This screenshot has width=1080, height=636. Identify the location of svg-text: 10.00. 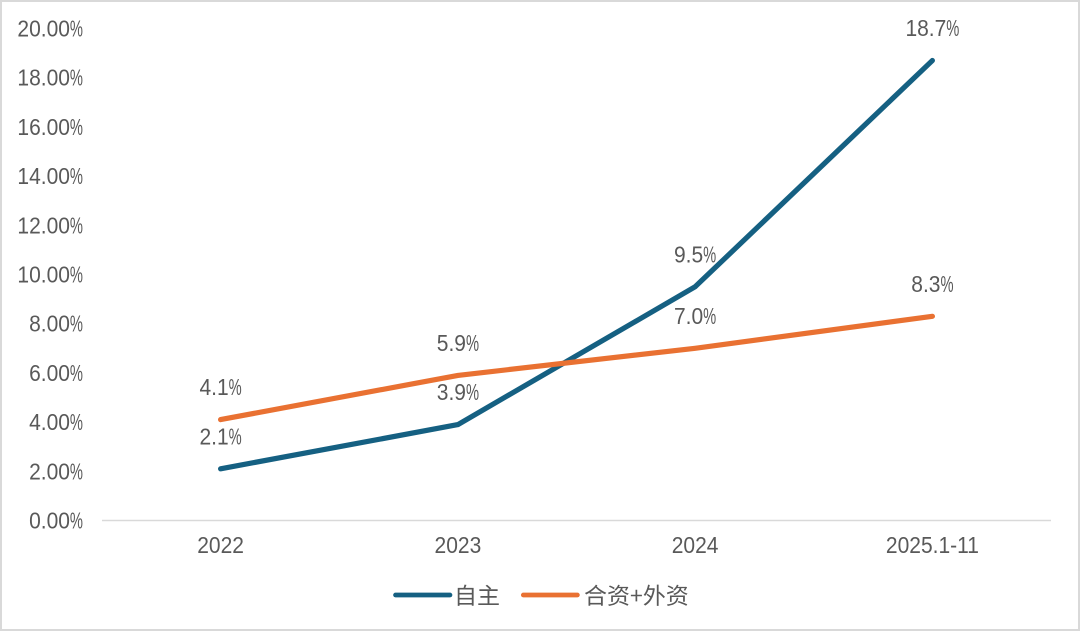
(43, 274).